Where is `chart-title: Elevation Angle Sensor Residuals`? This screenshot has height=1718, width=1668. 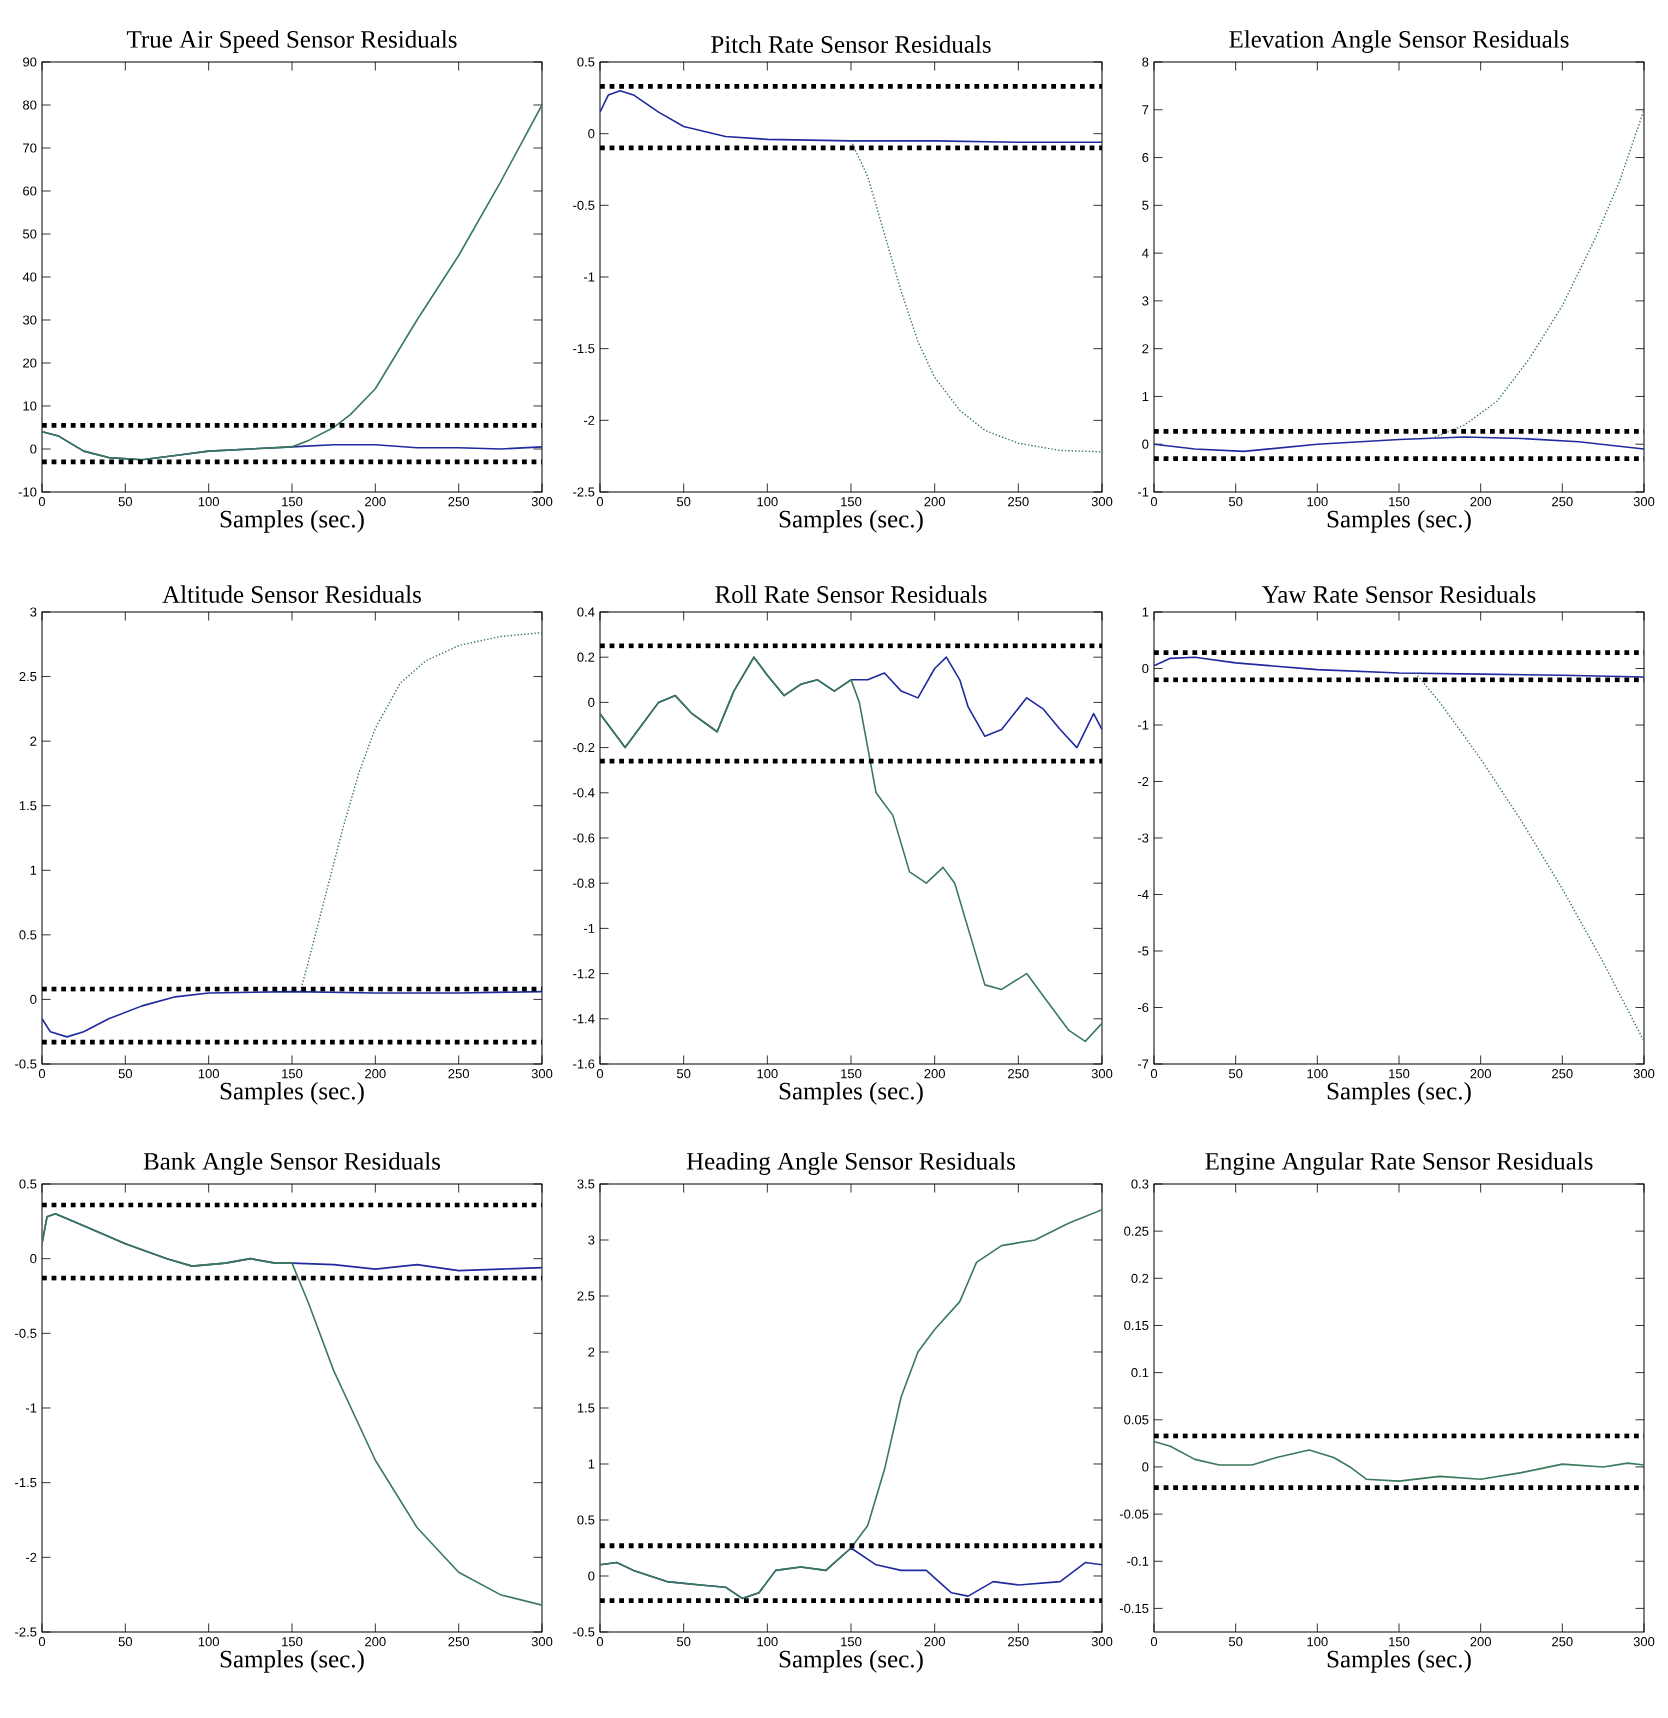 chart-title: Elevation Angle Sensor Residuals is located at coordinates (1399, 41).